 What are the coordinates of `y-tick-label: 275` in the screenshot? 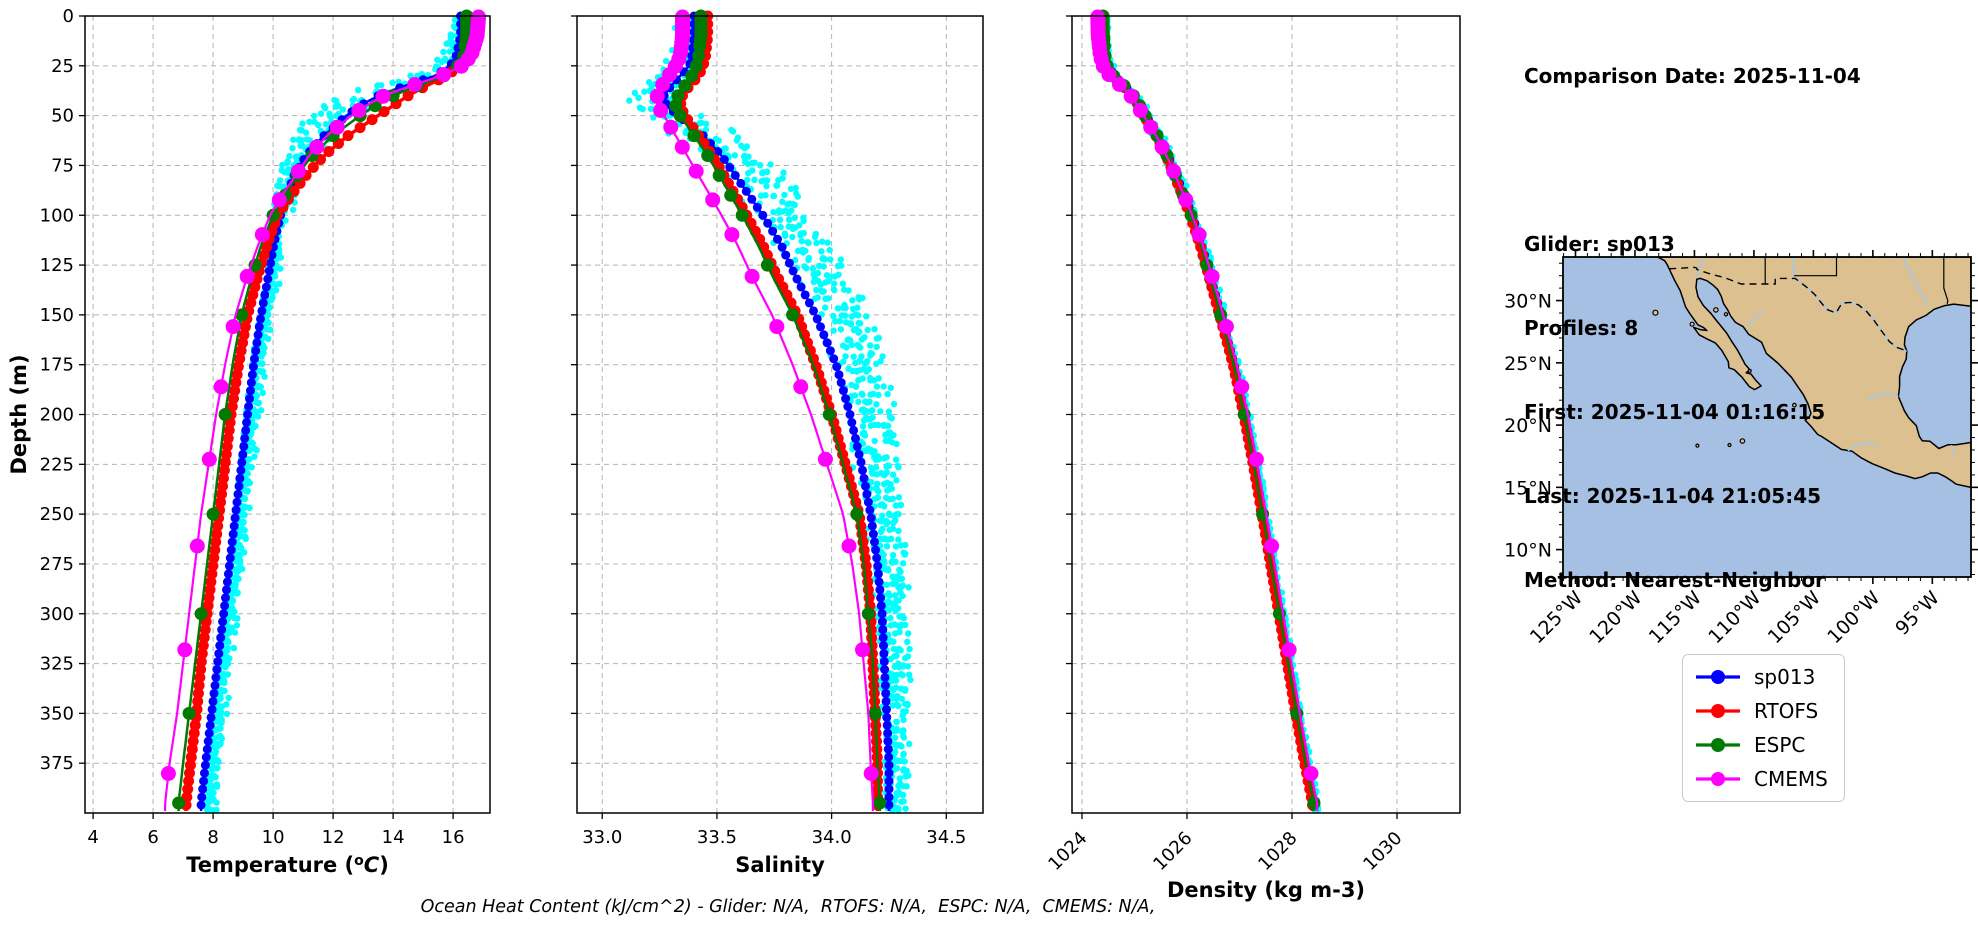 It's located at (57, 564).